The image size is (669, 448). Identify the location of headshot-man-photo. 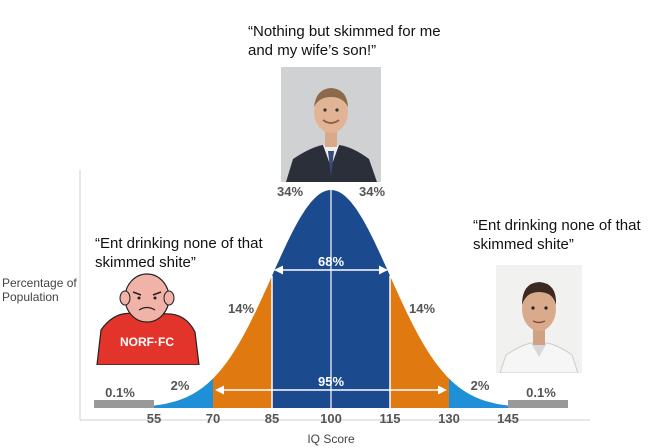
(539, 319).